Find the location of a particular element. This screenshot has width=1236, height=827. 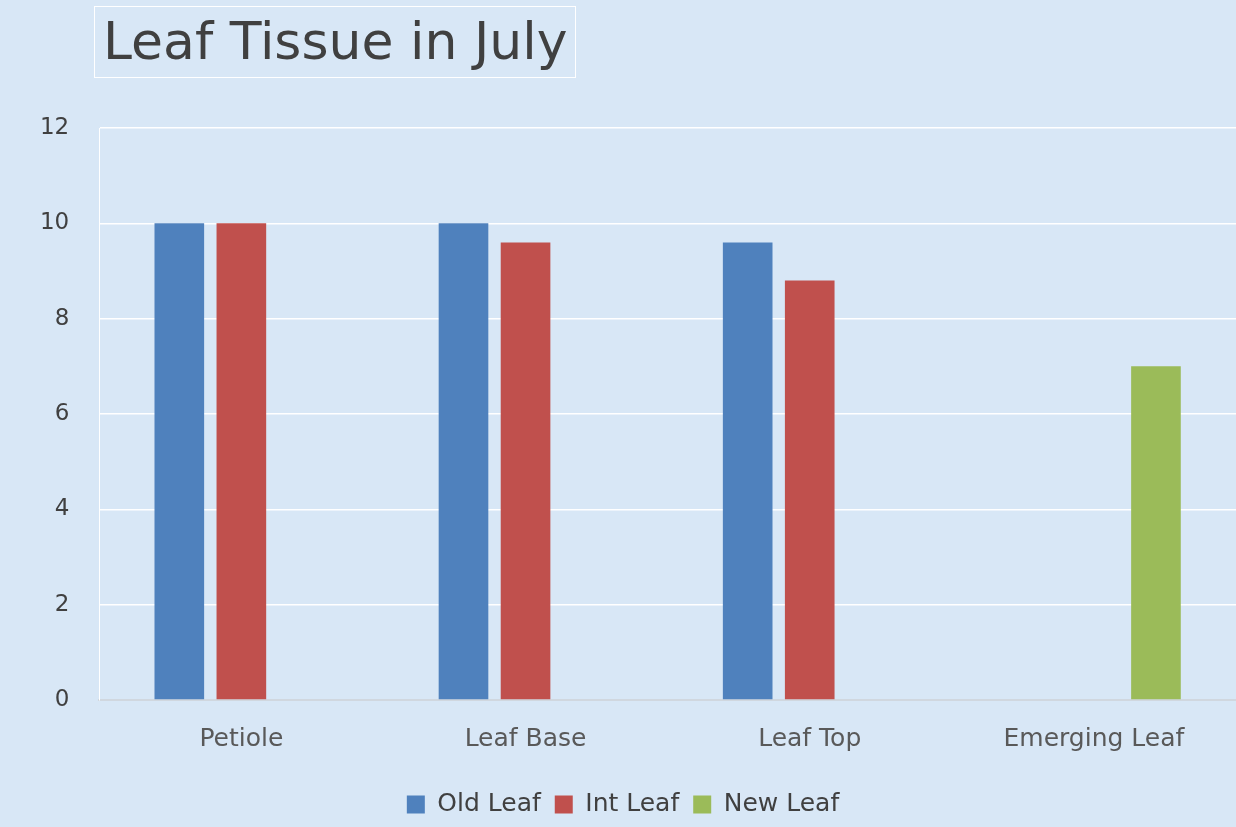

y-tick-label: 0 is located at coordinates (62, 697).